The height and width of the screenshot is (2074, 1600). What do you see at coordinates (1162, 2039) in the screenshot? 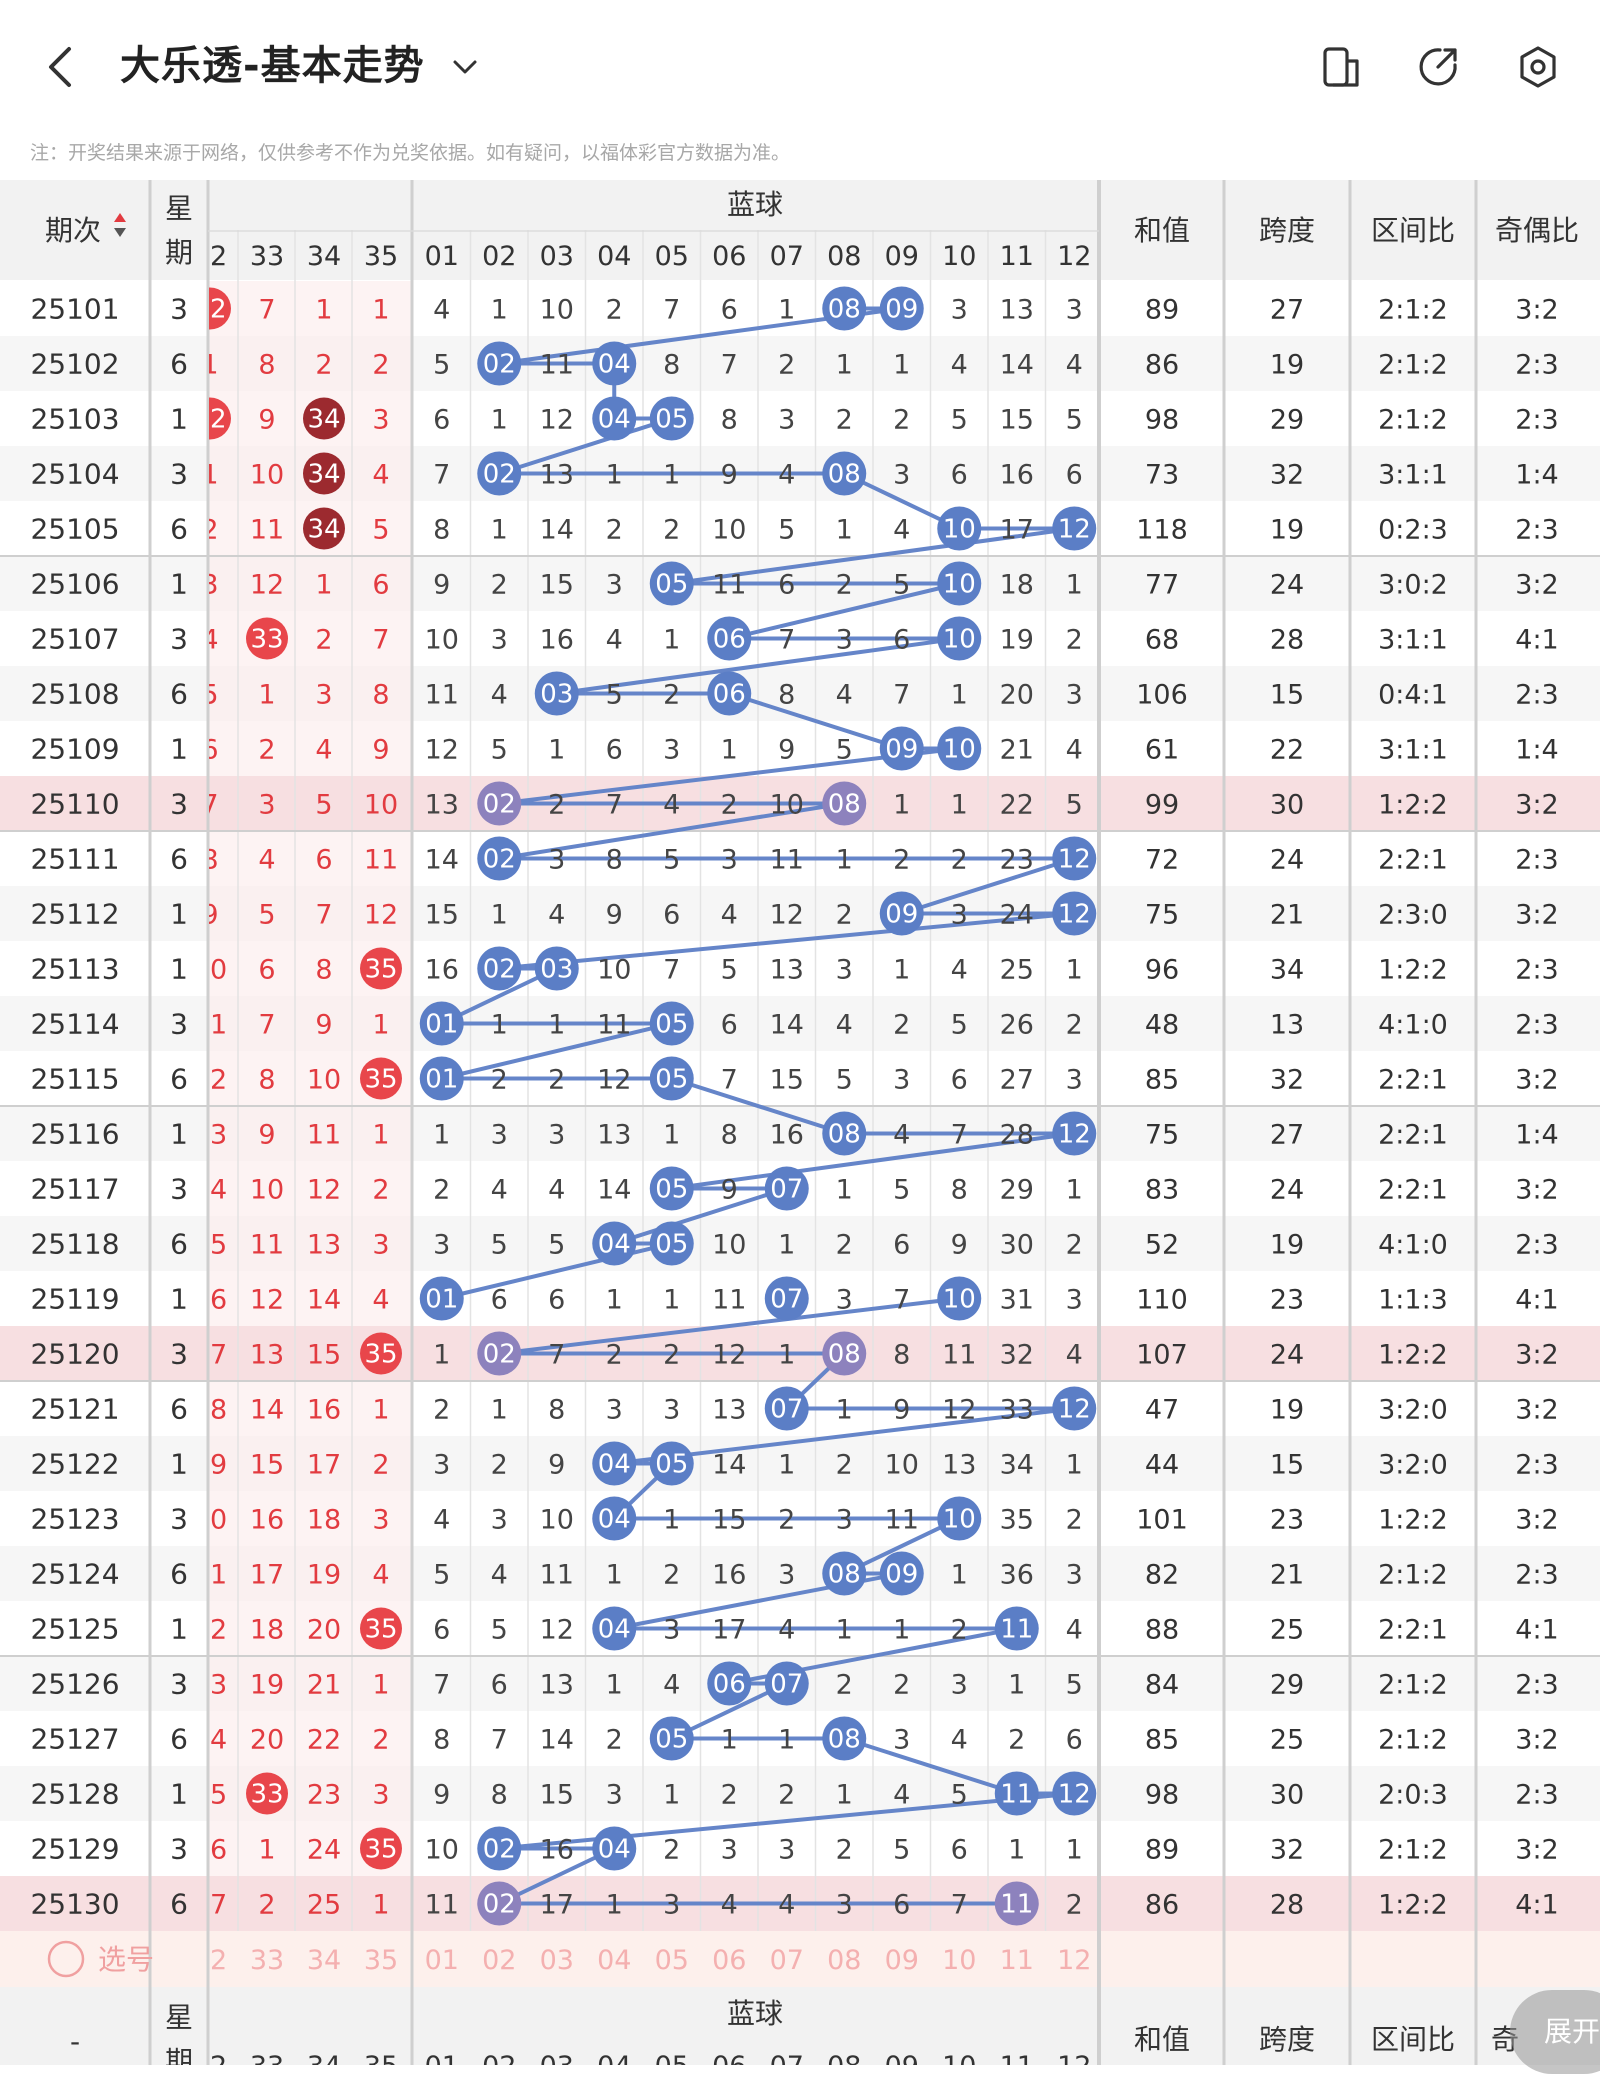
I see `footer-stat-header: 和值` at bounding box center [1162, 2039].